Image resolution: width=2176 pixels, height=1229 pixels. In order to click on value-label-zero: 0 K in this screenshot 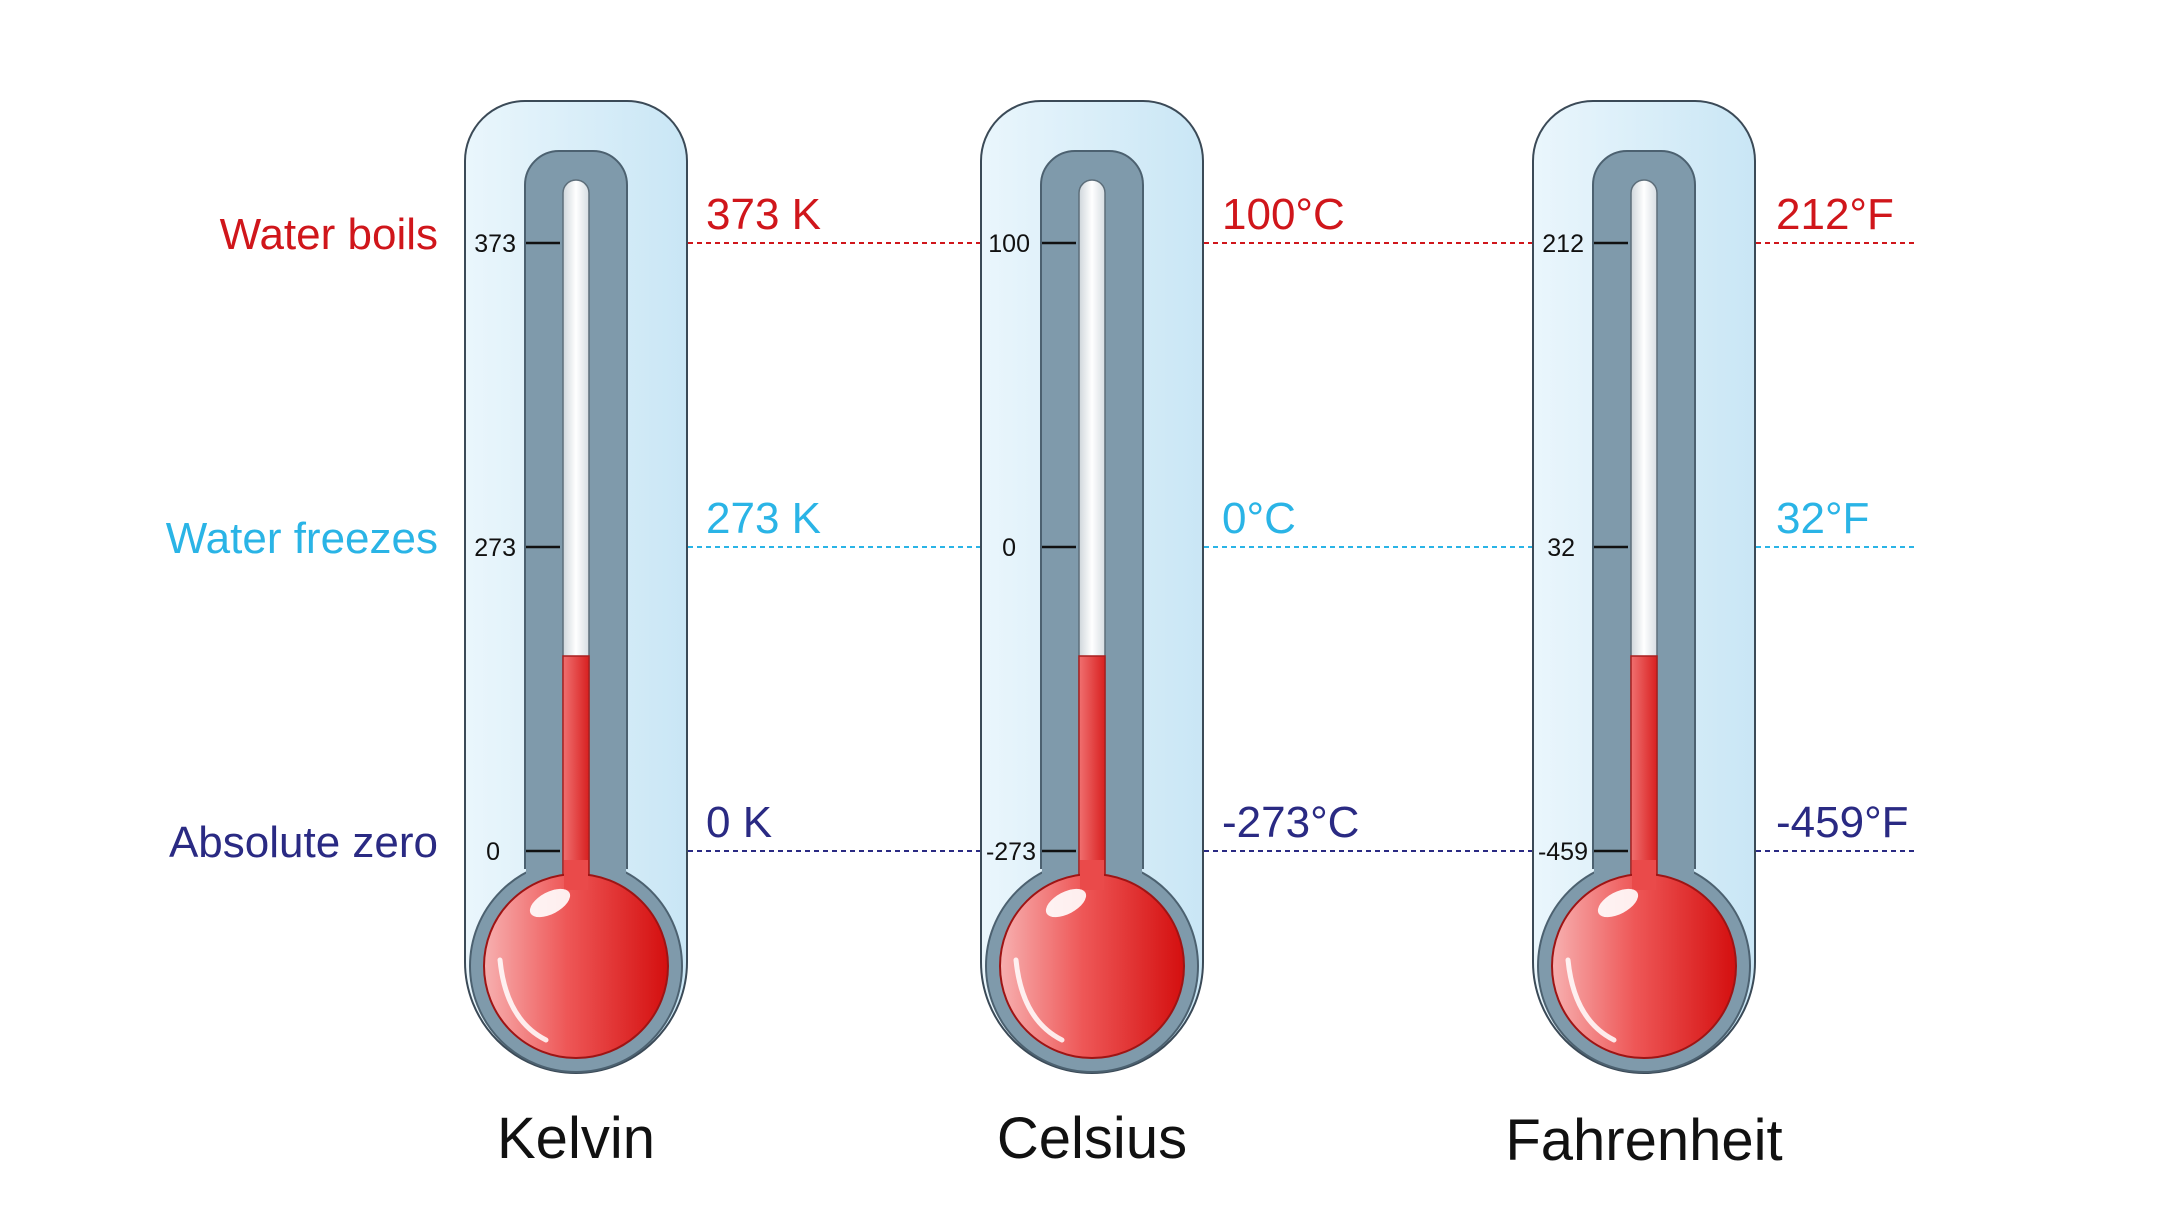, I will do `click(739, 822)`.